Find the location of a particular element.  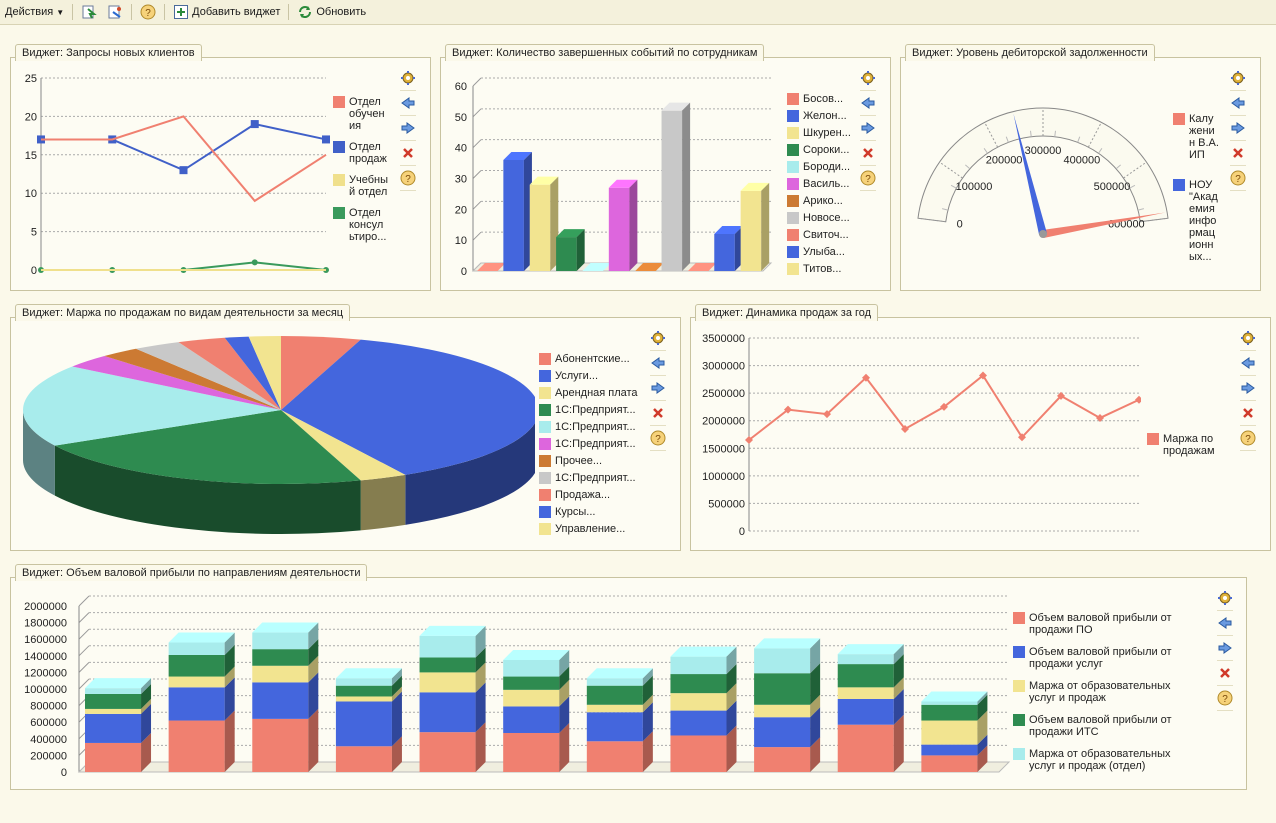

y-tick-label: 50 is located at coordinates (461, 118).